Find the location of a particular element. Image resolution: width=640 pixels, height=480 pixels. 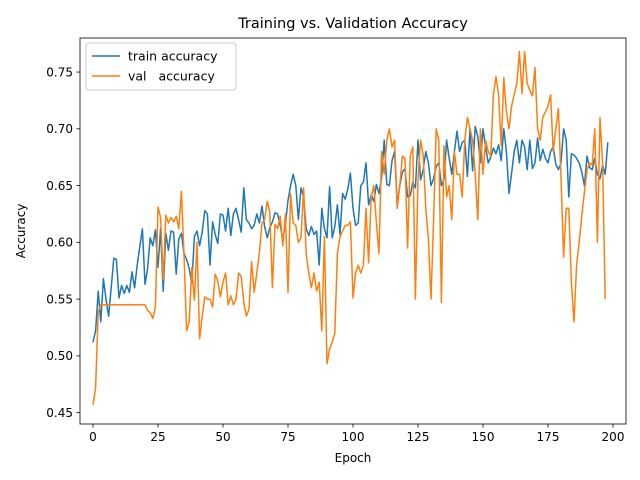

x-tick-label: 150 is located at coordinates (483, 437).